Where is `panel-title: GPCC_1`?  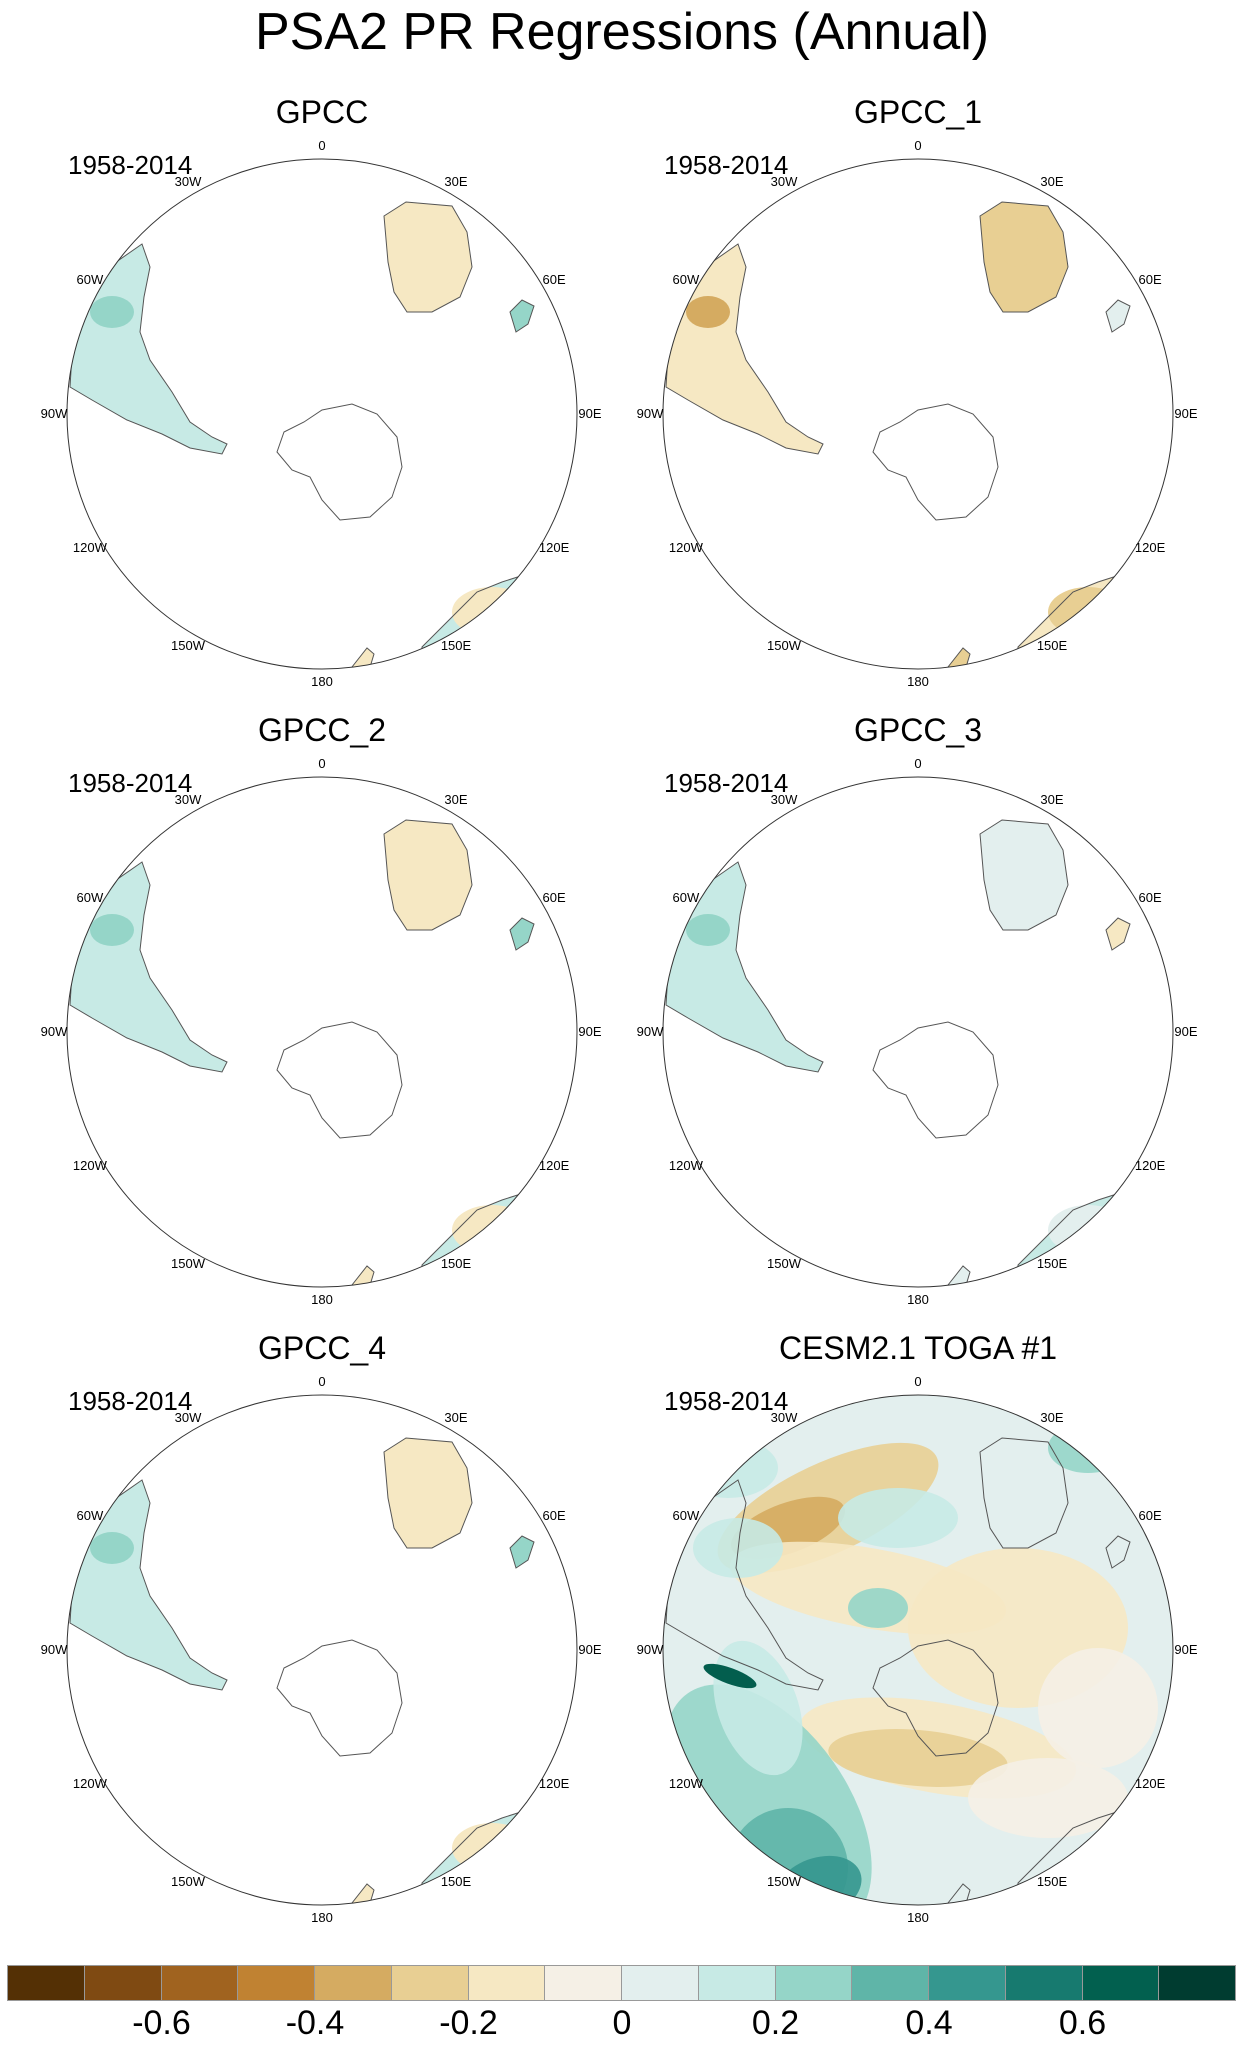
panel-title: GPCC_1 is located at coordinates (918, 112).